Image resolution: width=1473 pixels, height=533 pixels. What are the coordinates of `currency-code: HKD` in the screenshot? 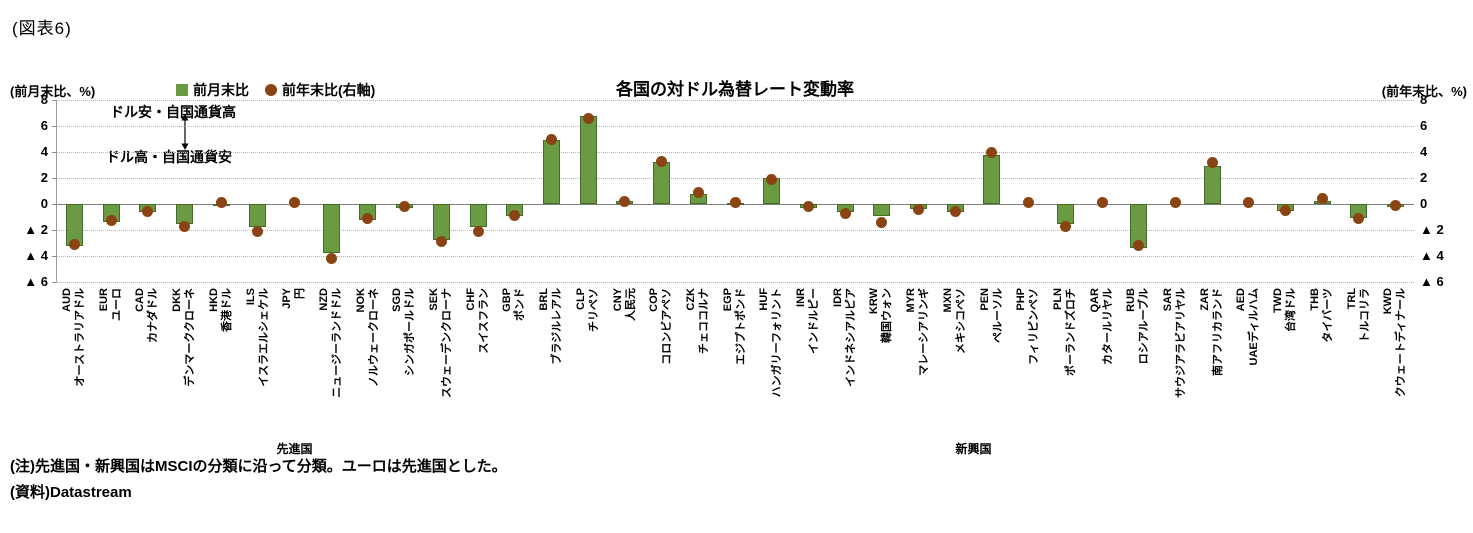 It's located at (213, 300).